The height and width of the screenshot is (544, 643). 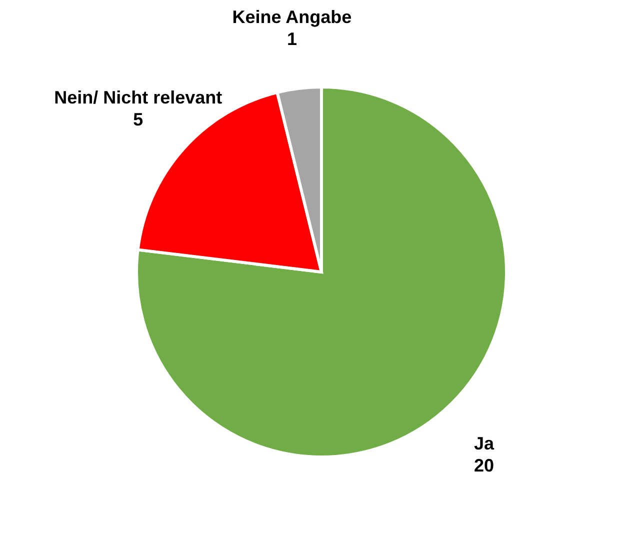 What do you see at coordinates (292, 16) in the screenshot?
I see `slice-label: Keine Angabe` at bounding box center [292, 16].